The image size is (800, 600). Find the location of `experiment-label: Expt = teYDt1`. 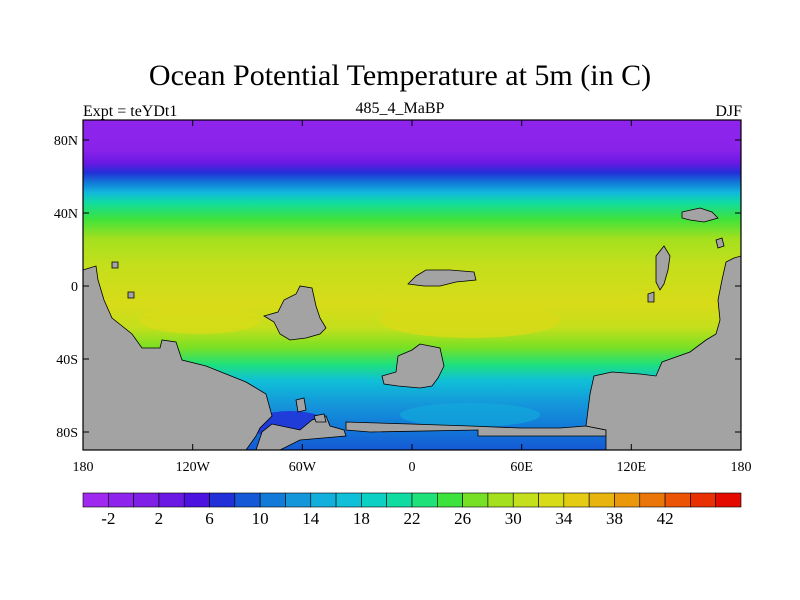

experiment-label: Expt = teYDt1 is located at coordinates (130, 111).